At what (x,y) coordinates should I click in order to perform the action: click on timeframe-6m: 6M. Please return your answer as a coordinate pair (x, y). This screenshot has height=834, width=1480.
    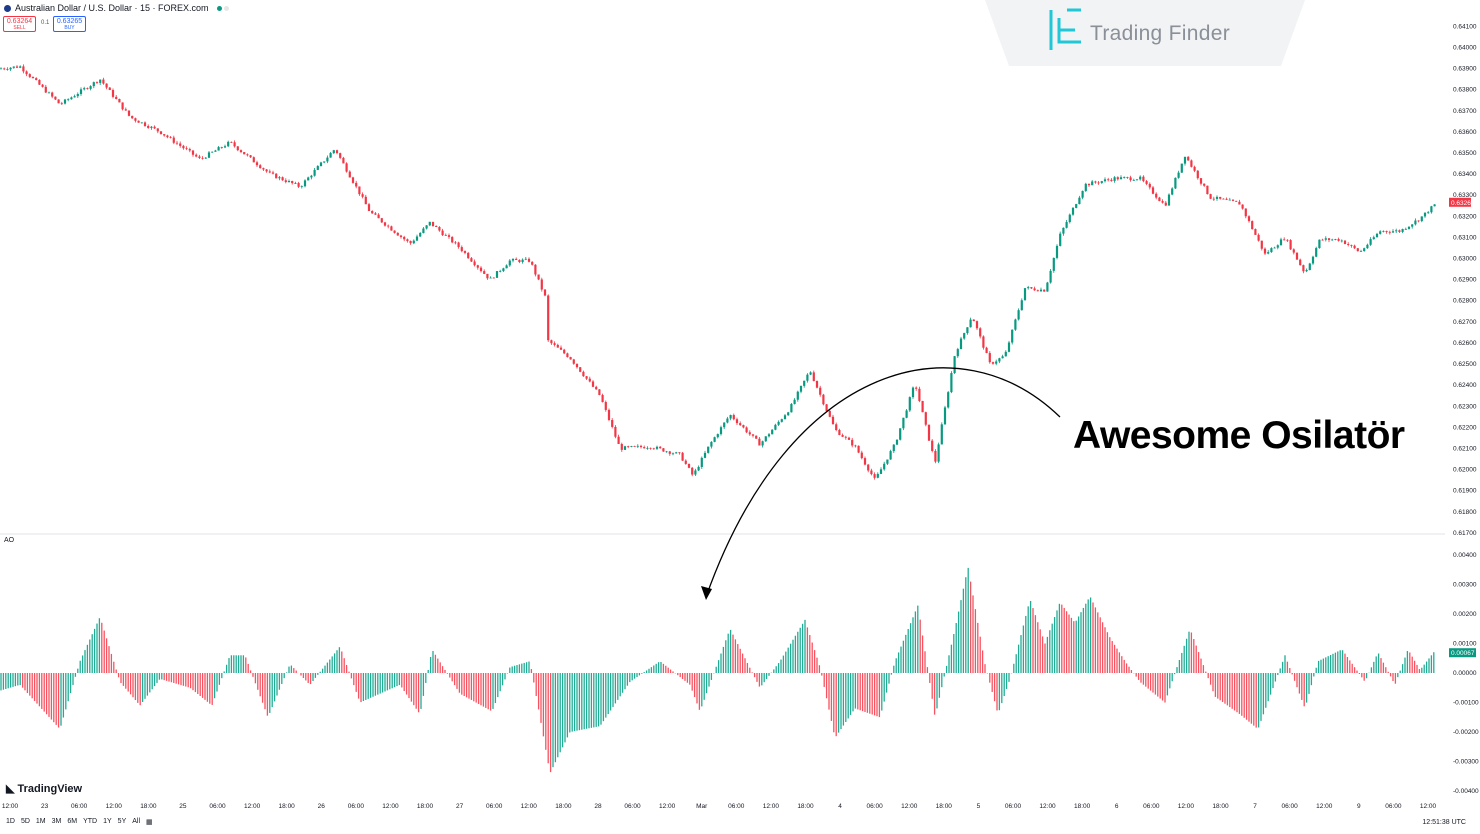
    Looking at the image, I should click on (72, 821).